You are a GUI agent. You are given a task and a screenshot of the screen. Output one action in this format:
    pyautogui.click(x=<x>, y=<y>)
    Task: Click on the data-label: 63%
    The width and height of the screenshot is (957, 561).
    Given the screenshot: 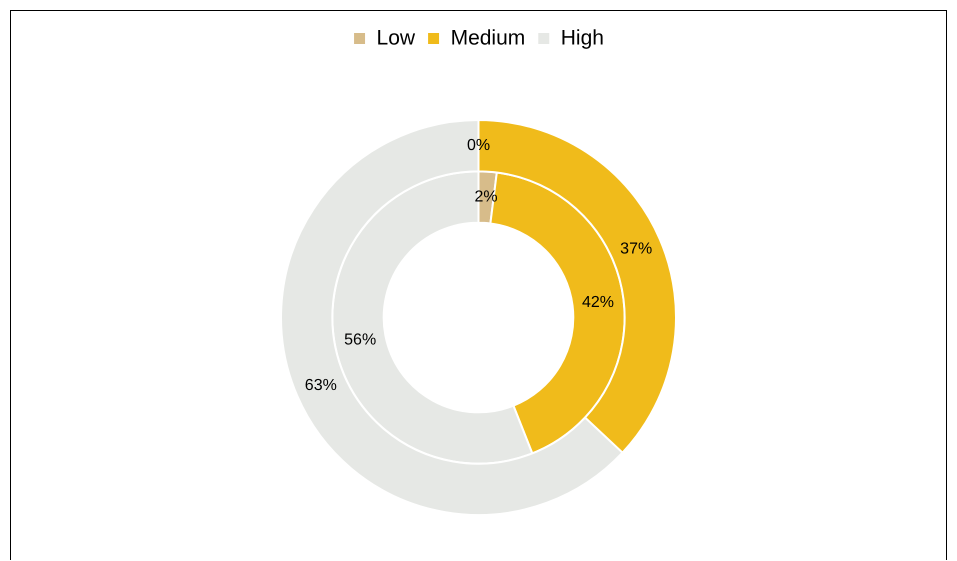 What is the action you would take?
    pyautogui.click(x=320, y=385)
    